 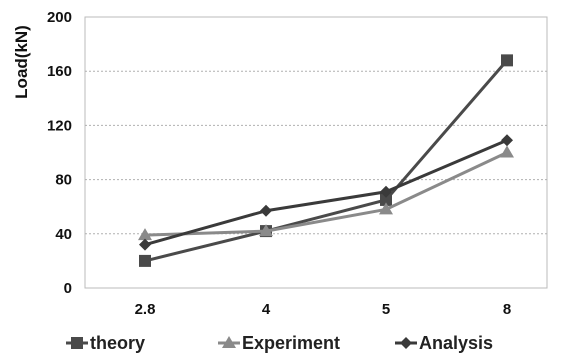 I want to click on legend-item-experiment: Experiment, so click(x=279, y=343).